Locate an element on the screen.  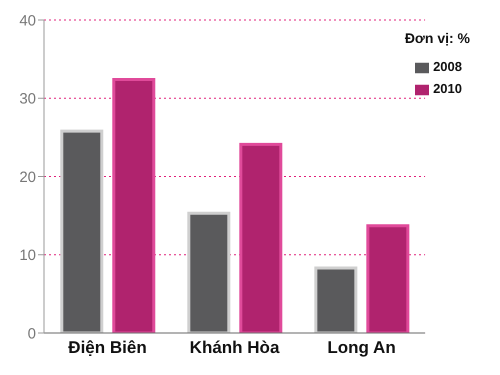
legend-label: 2008 is located at coordinates (447, 66).